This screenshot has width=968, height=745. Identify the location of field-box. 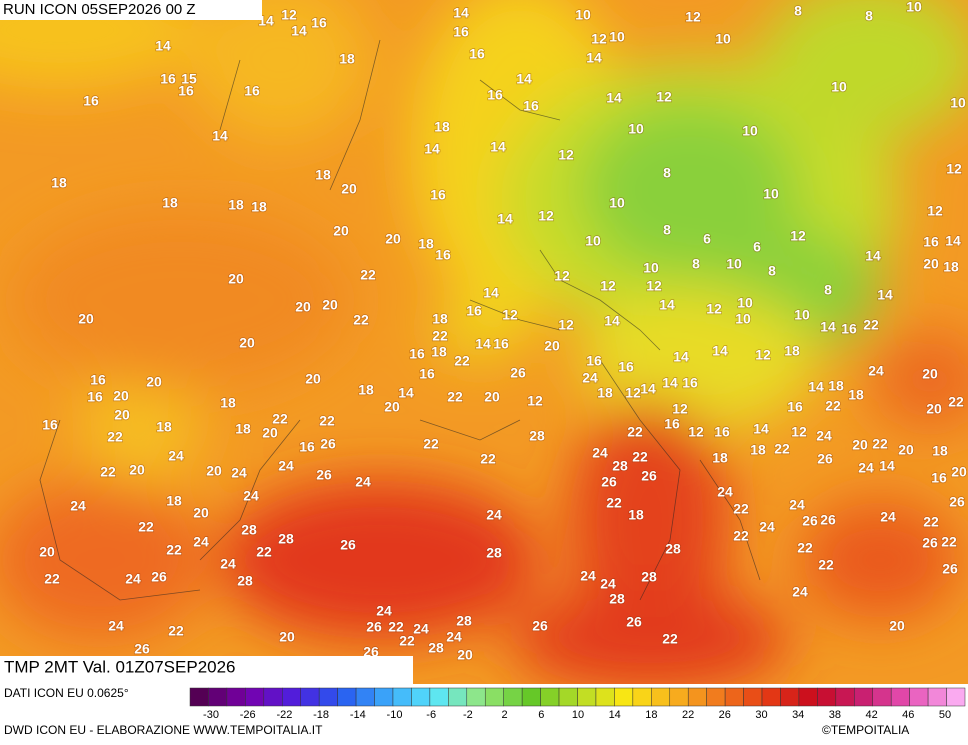
(206, 670).